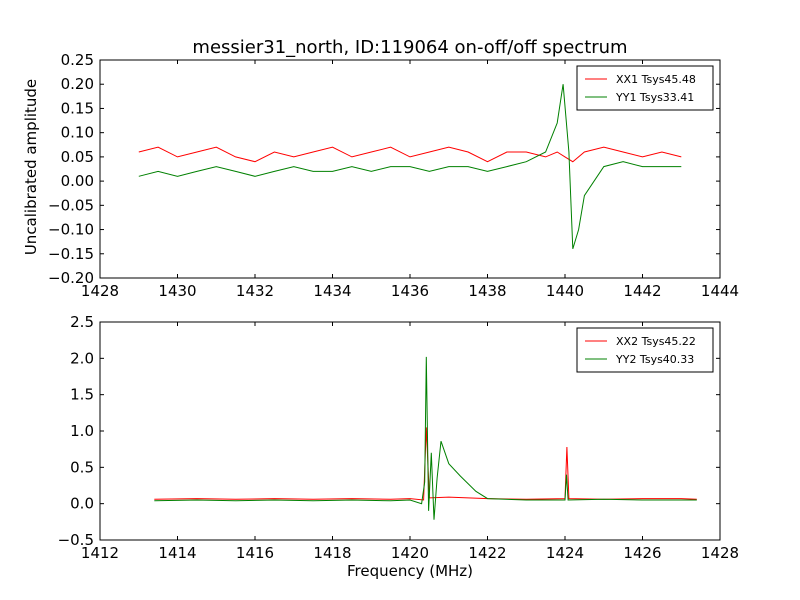 This screenshot has height=600, width=800. Describe the element at coordinates (720, 291) in the screenshot. I see `x-tick-label: 1444` at that location.